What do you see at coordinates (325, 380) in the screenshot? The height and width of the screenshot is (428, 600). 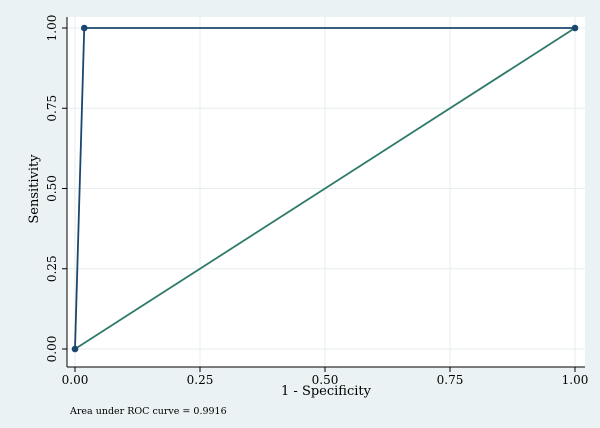 I see `x-tick-label: 0.50` at bounding box center [325, 380].